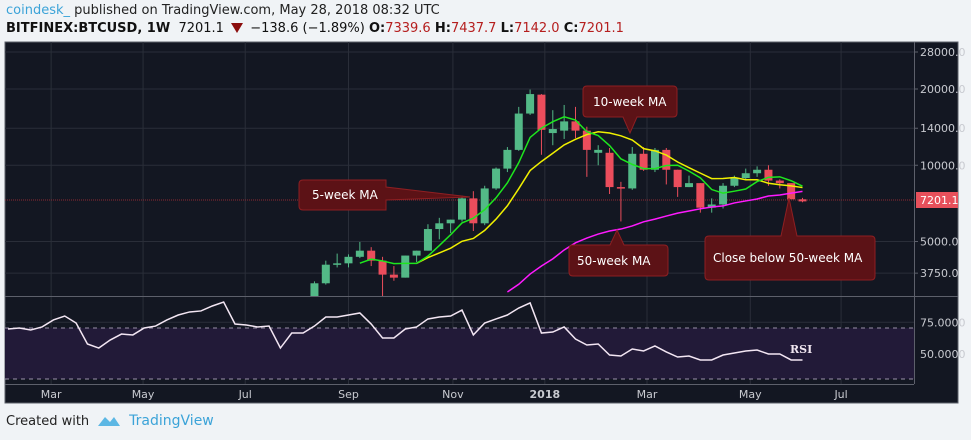 The height and width of the screenshot is (440, 971). What do you see at coordinates (614, 261) in the screenshot?
I see `annotation-50-week-ma-text: 50-week MA` at bounding box center [614, 261].